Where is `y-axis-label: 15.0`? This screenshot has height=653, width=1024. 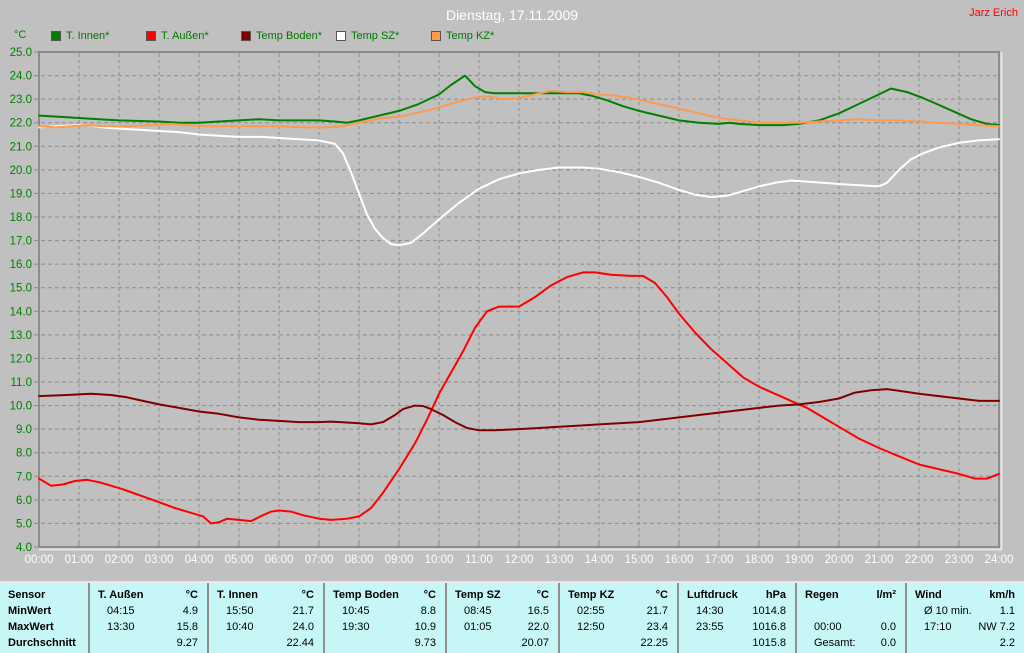
y-axis-label: 15.0 is located at coordinates (21, 289).